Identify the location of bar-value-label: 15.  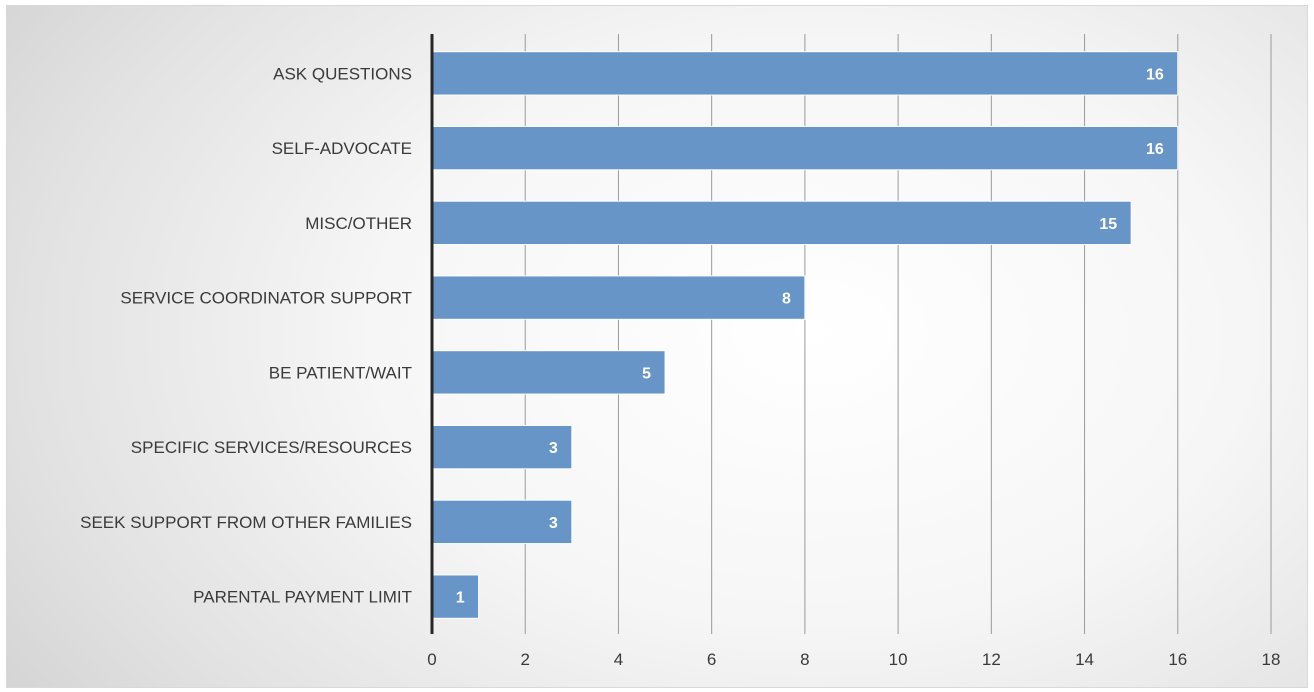
(1108, 224).